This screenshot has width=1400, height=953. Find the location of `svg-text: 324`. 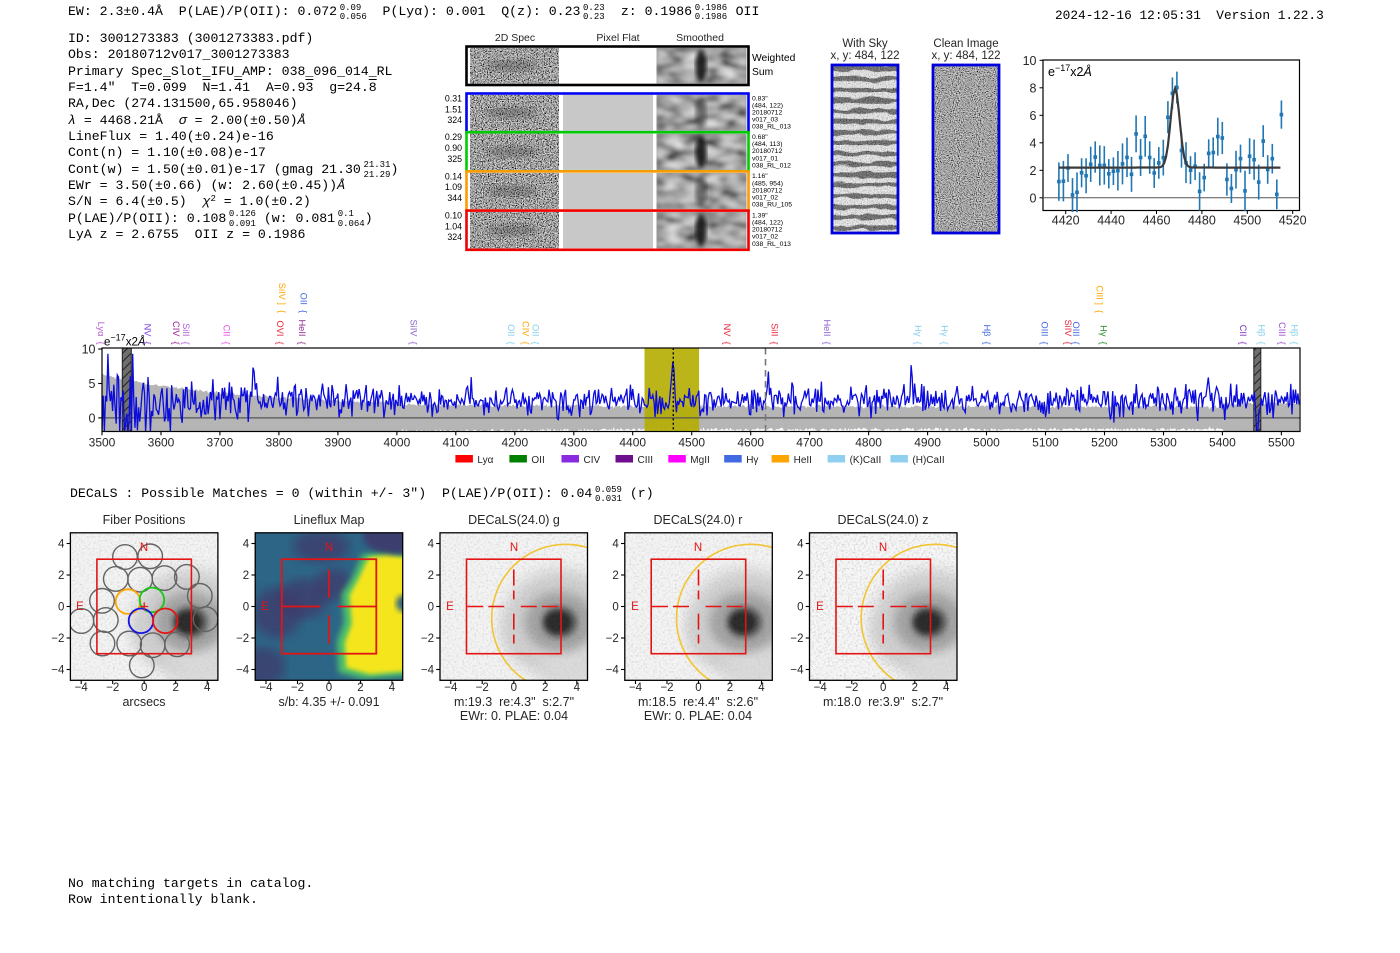

svg-text: 324 is located at coordinates (454, 237).